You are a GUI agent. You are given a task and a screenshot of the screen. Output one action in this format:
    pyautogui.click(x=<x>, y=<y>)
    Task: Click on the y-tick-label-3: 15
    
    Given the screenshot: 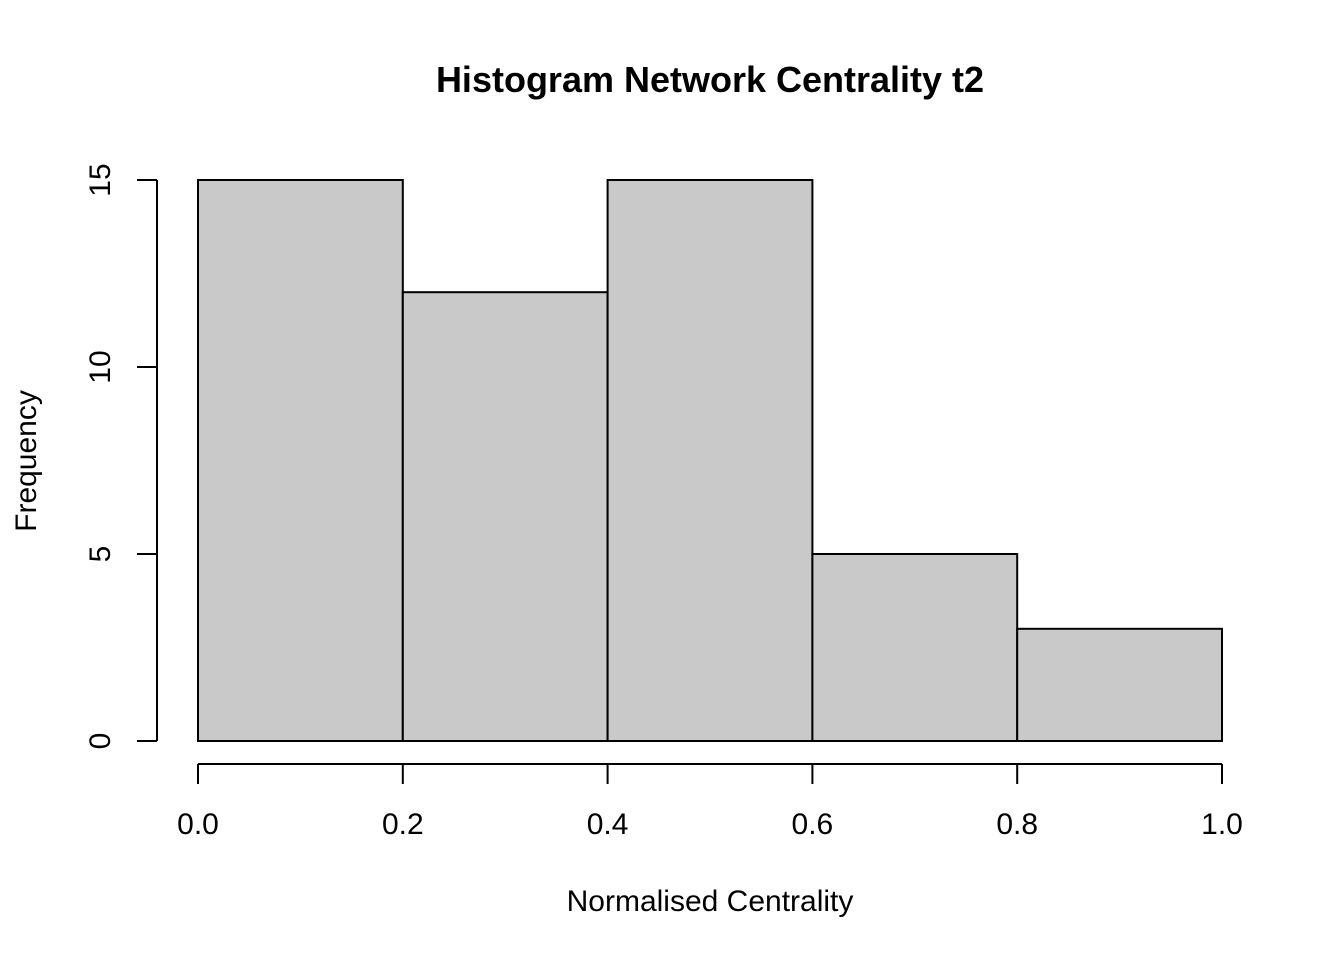 What is the action you would take?
    pyautogui.click(x=100, y=179)
    